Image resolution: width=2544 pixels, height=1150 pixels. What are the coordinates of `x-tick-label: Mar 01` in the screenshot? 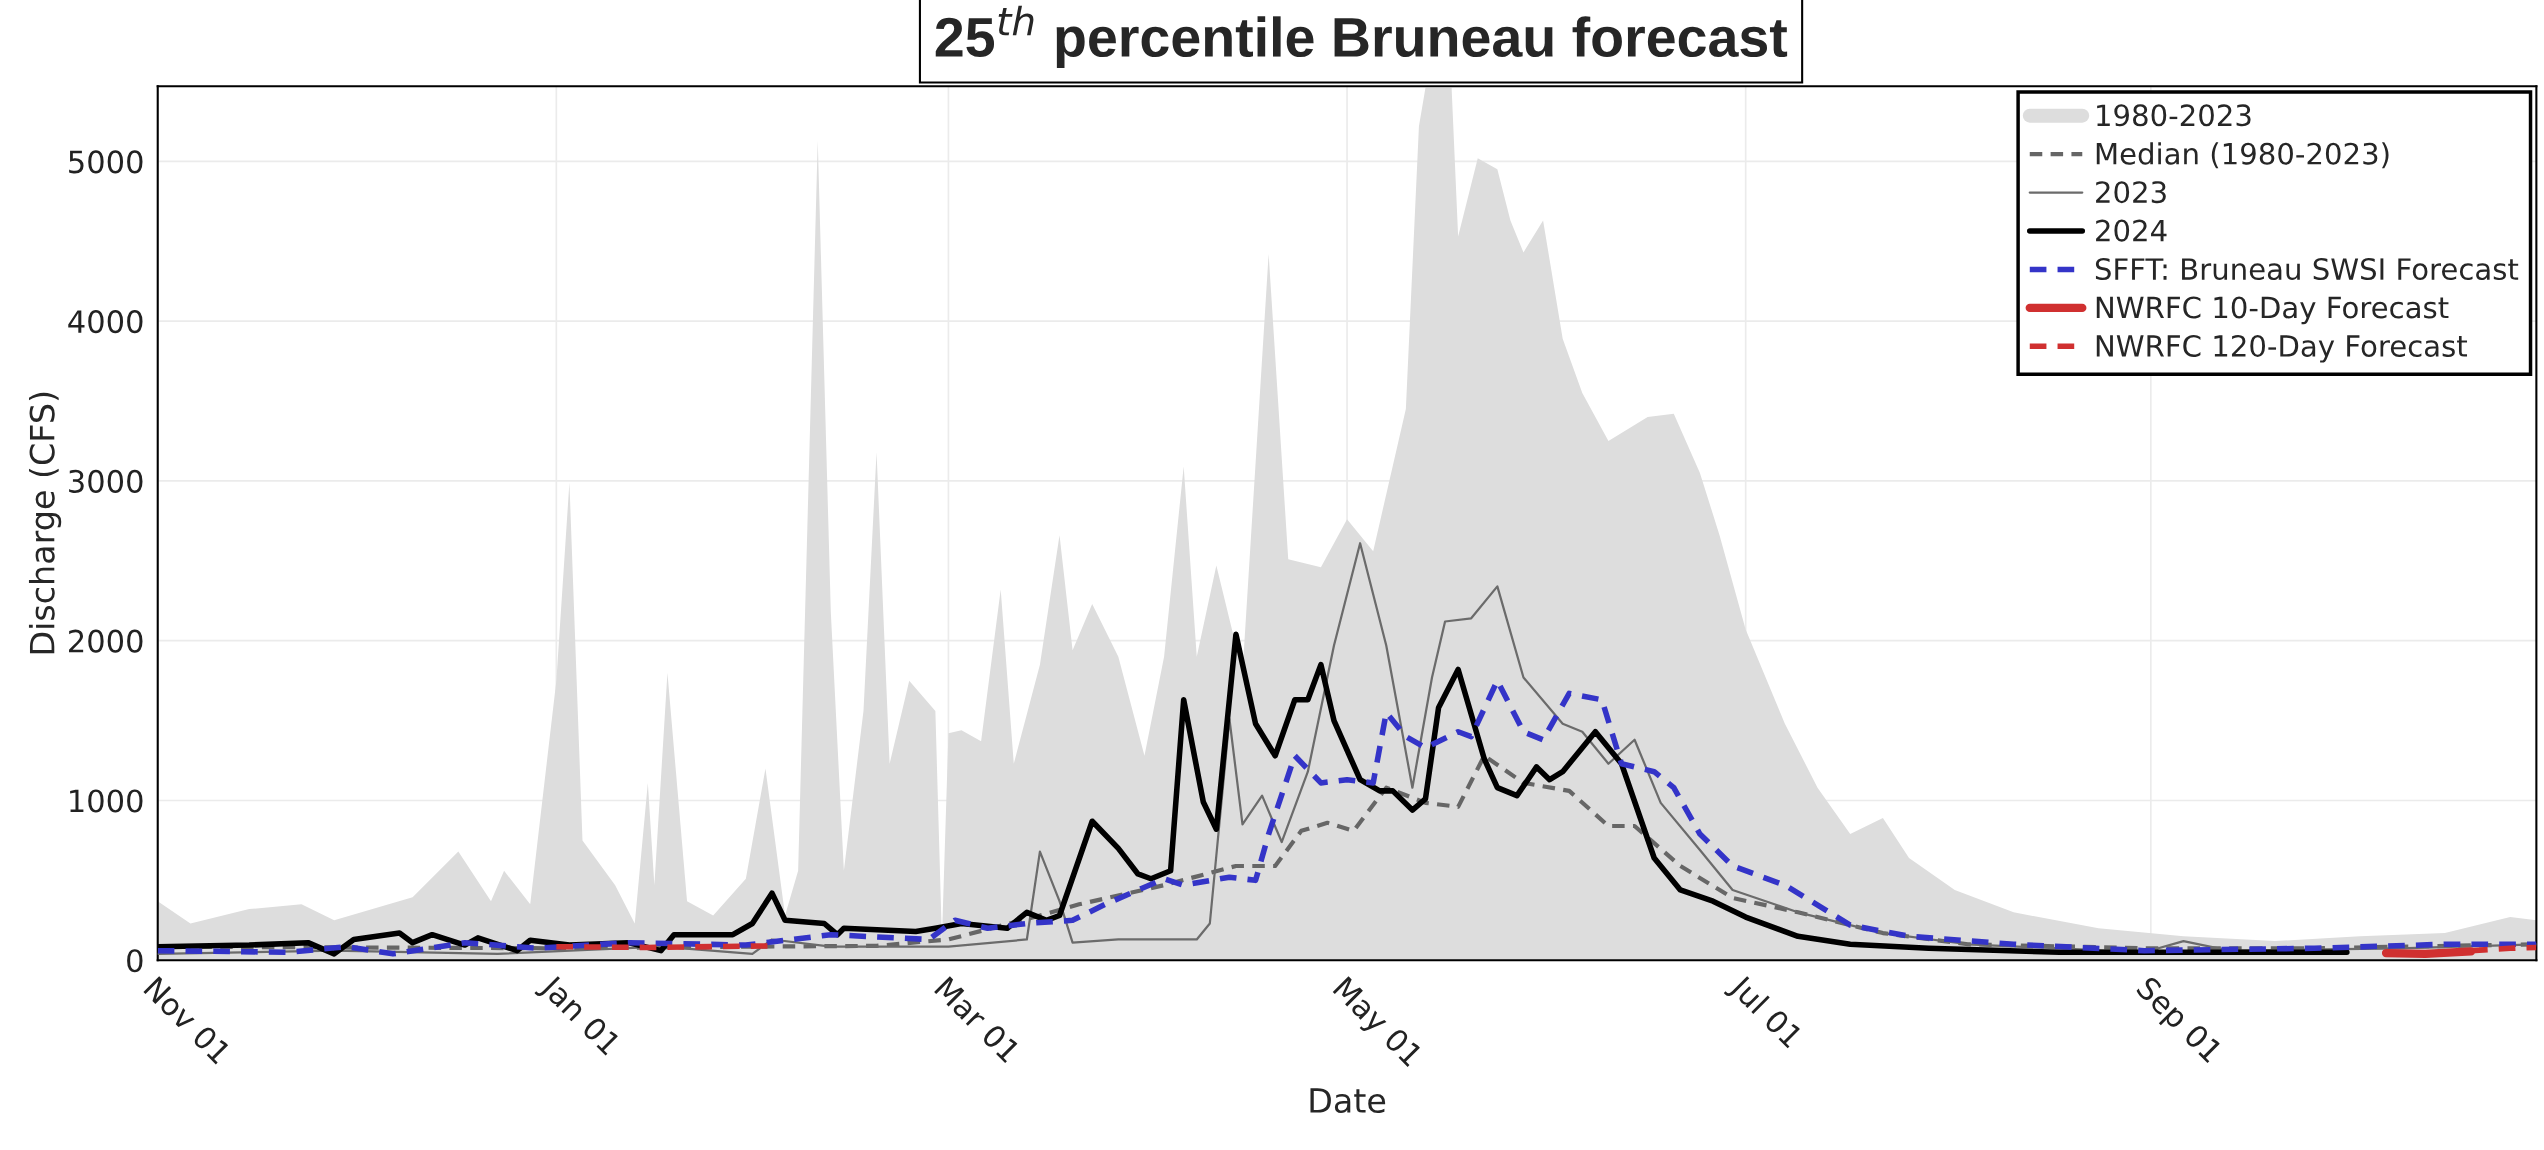 It's located at (977, 1019).